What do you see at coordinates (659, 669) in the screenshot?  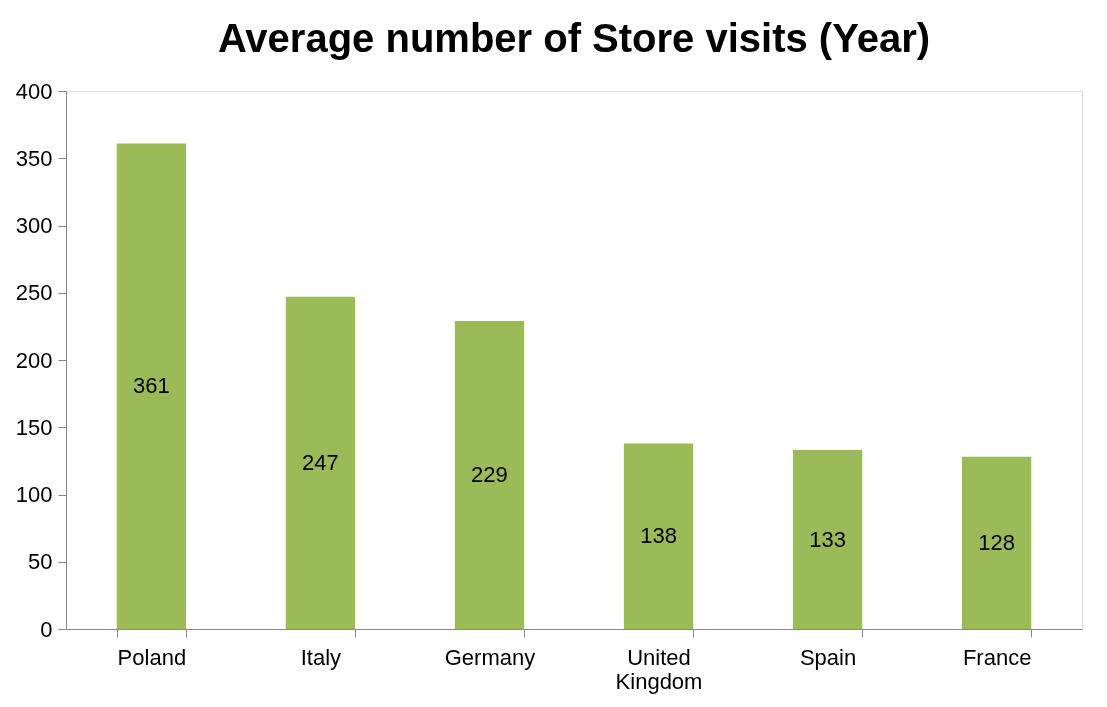 I see `x-tick-label: United Kingdom` at bounding box center [659, 669].